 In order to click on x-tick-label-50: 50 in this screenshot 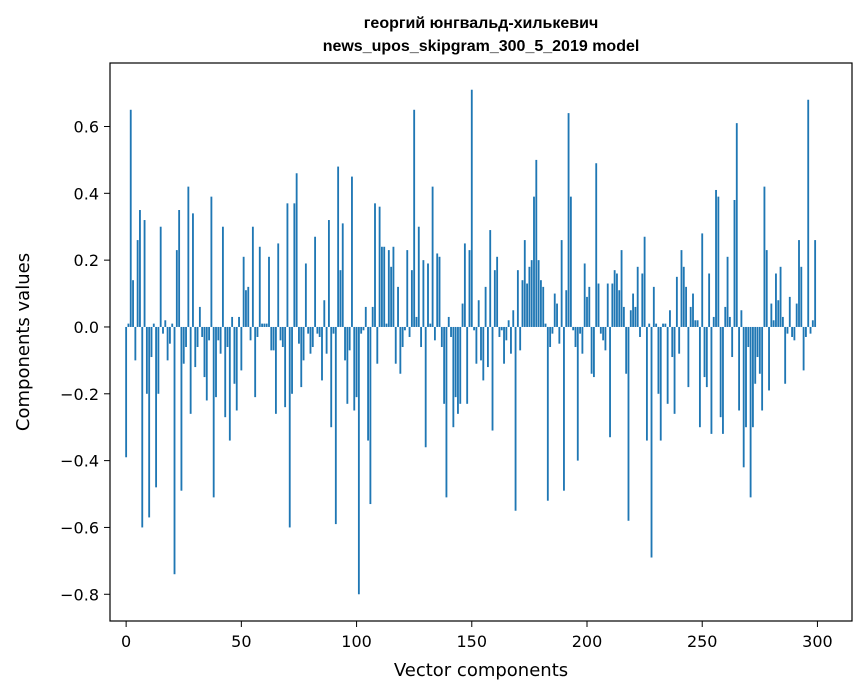, I will do `click(241, 641)`.